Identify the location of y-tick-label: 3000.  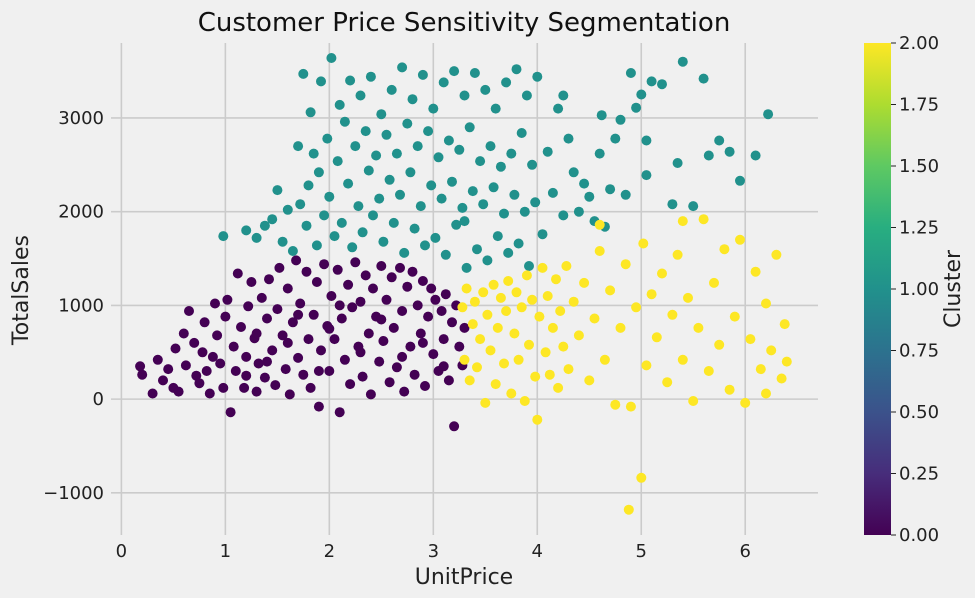
(81, 118).